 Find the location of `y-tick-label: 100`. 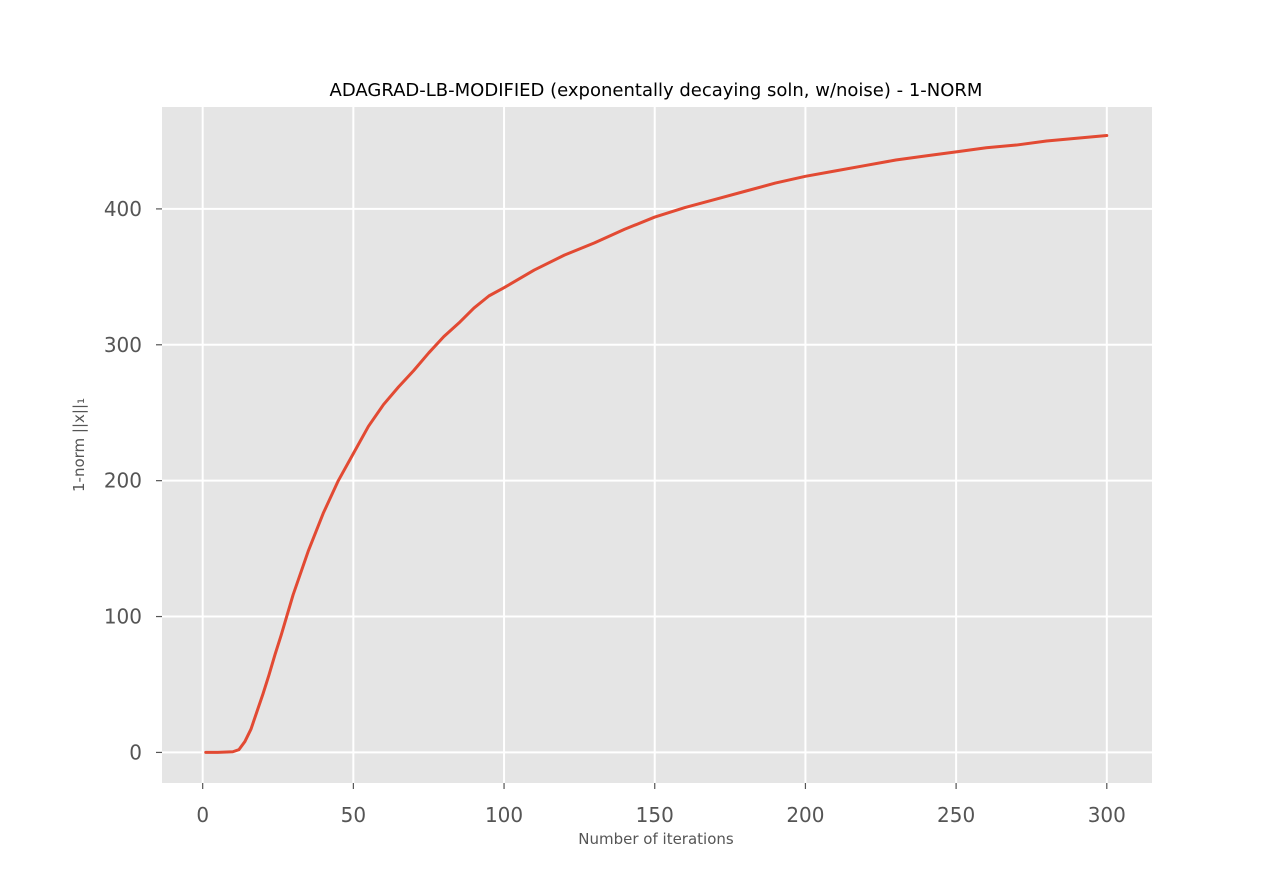

y-tick-label: 100 is located at coordinates (123, 617).